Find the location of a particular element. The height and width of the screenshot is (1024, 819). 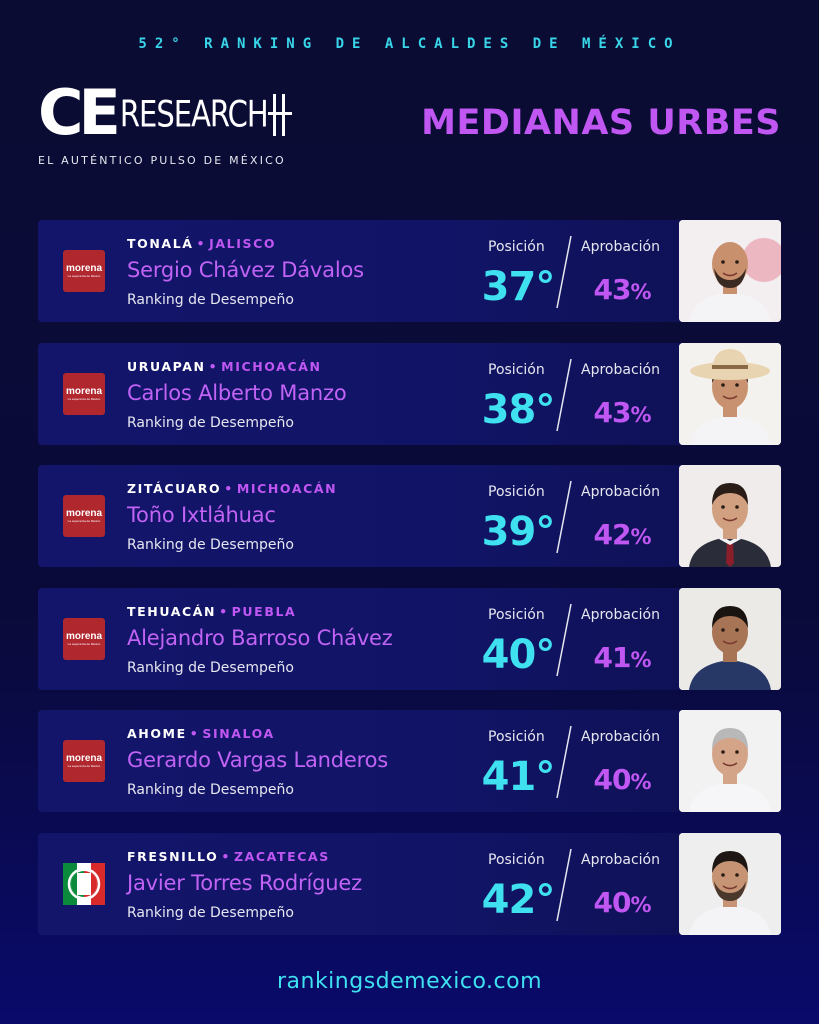

approval-number: 43 is located at coordinates (612, 412).